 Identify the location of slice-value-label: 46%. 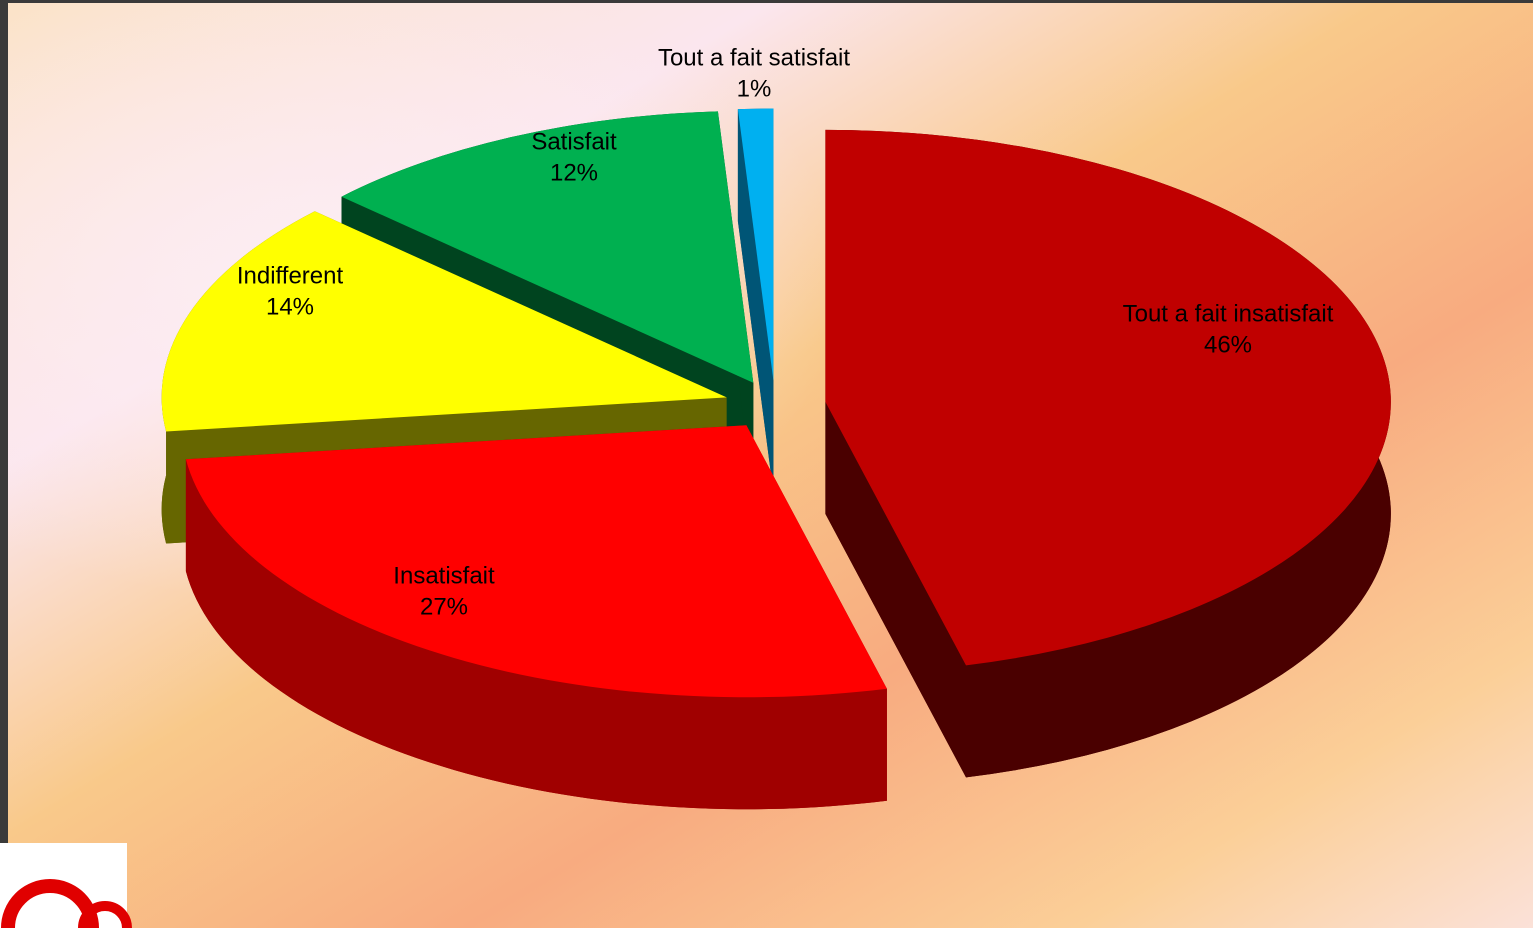
(1228, 344).